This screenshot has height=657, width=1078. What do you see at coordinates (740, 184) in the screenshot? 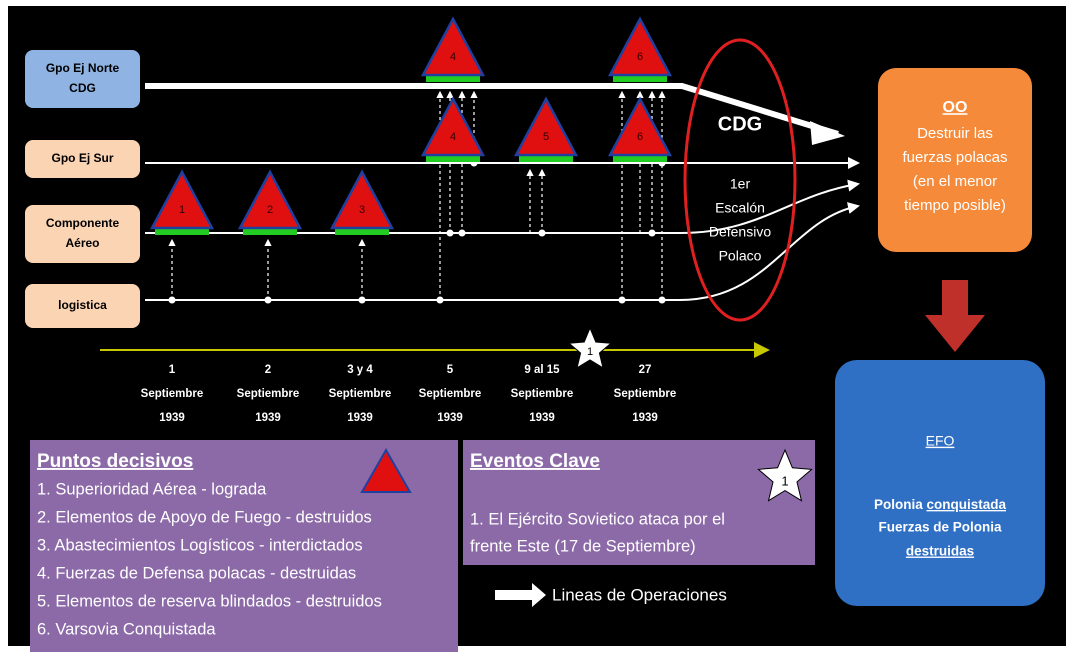
I see `cdg-label: 1er` at bounding box center [740, 184].